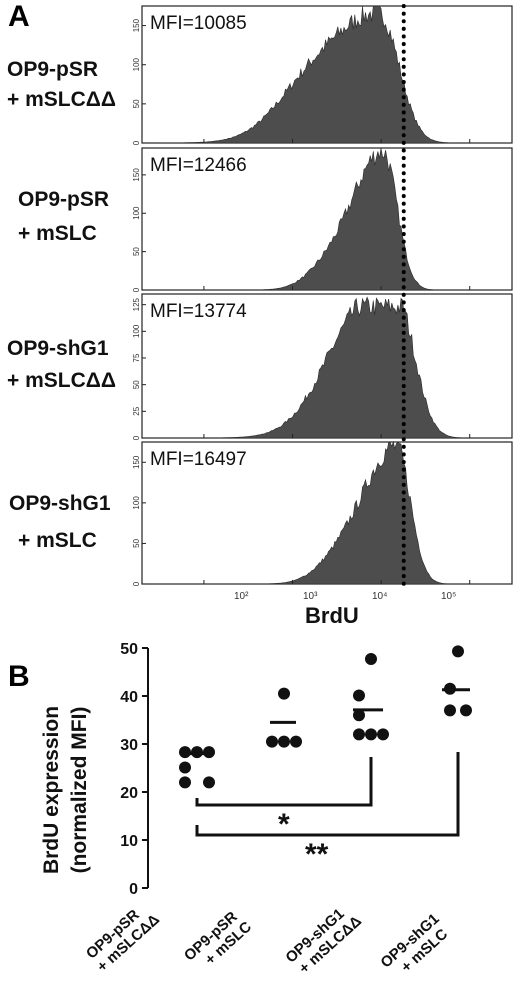 This screenshot has height=982, width=520. I want to click on panel-b-y-tick-label: 30, so click(129, 745).